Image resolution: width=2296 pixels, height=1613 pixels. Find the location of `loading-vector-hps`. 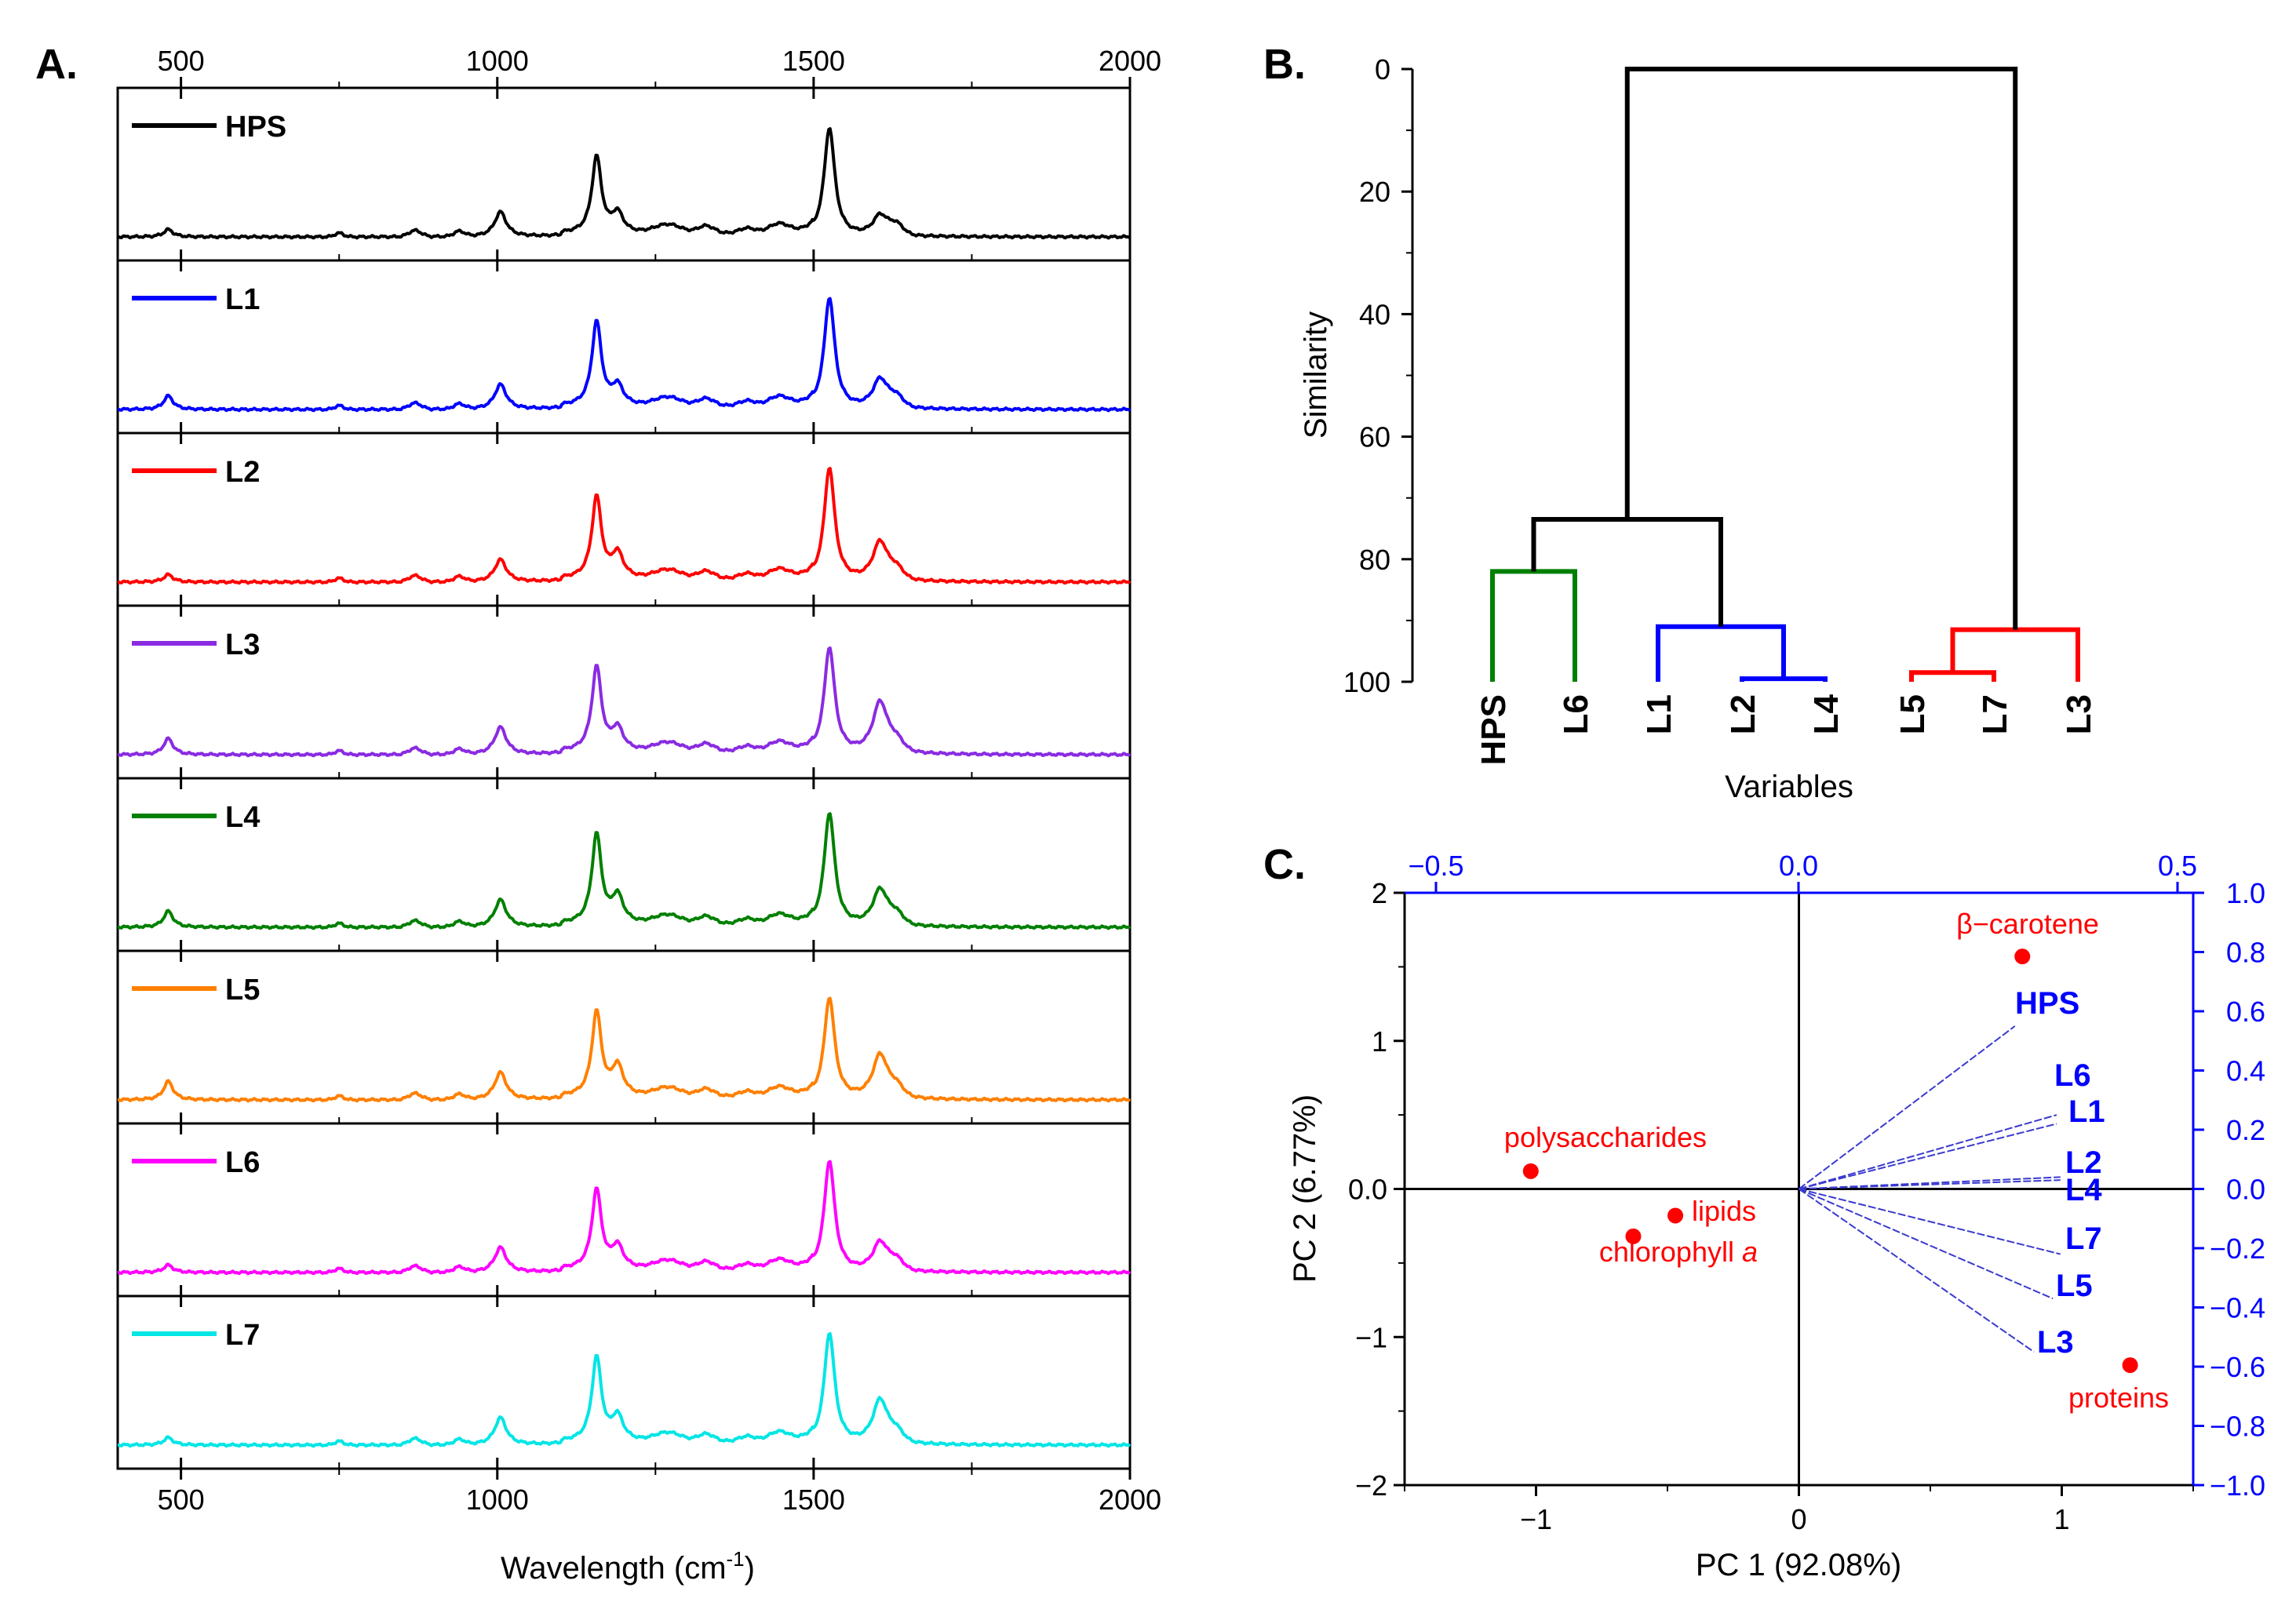

loading-vector-hps is located at coordinates (1907, 1107).